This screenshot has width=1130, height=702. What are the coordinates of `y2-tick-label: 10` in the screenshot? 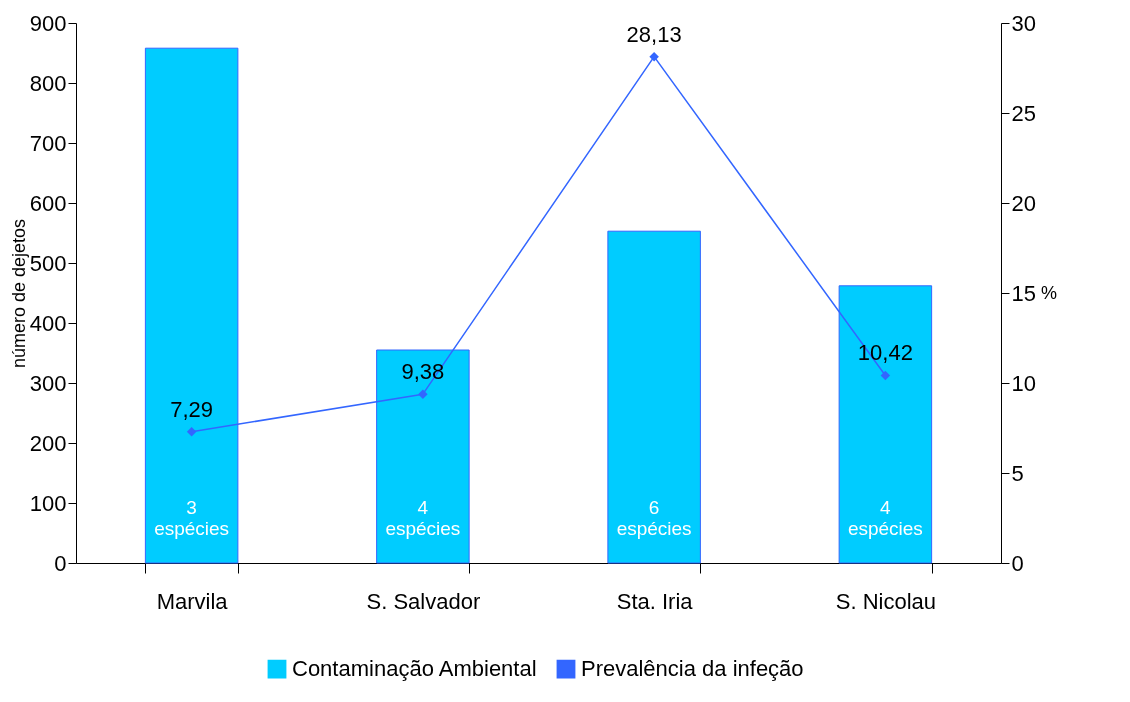 It's located at (1023, 383).